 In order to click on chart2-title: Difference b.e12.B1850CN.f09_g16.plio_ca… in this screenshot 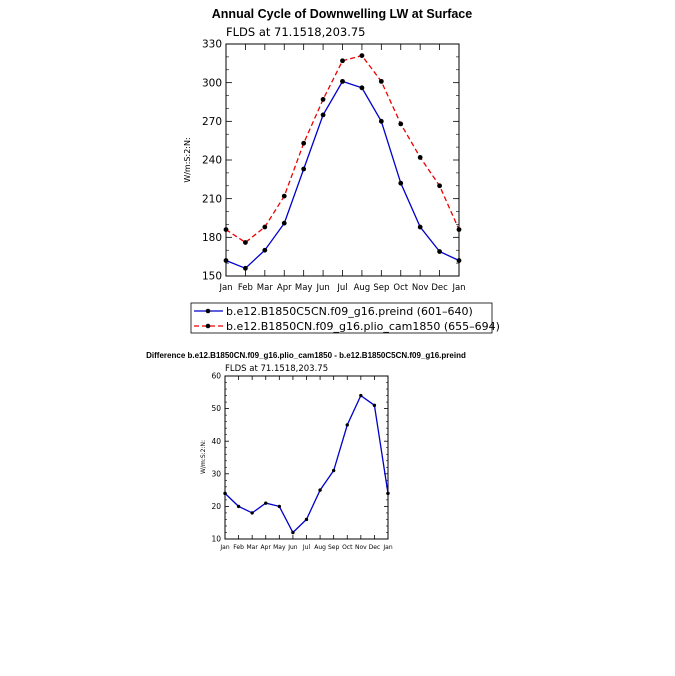, I will do `click(306, 355)`.